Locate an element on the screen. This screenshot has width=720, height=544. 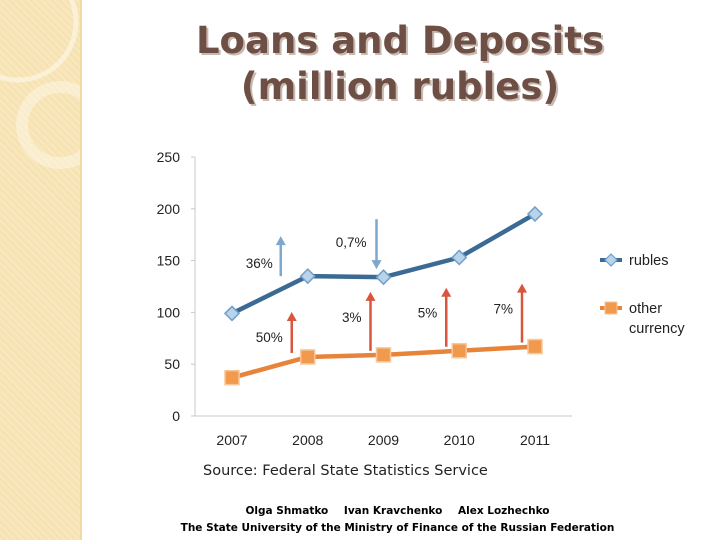
x-tick-label: 2011 is located at coordinates (535, 440).